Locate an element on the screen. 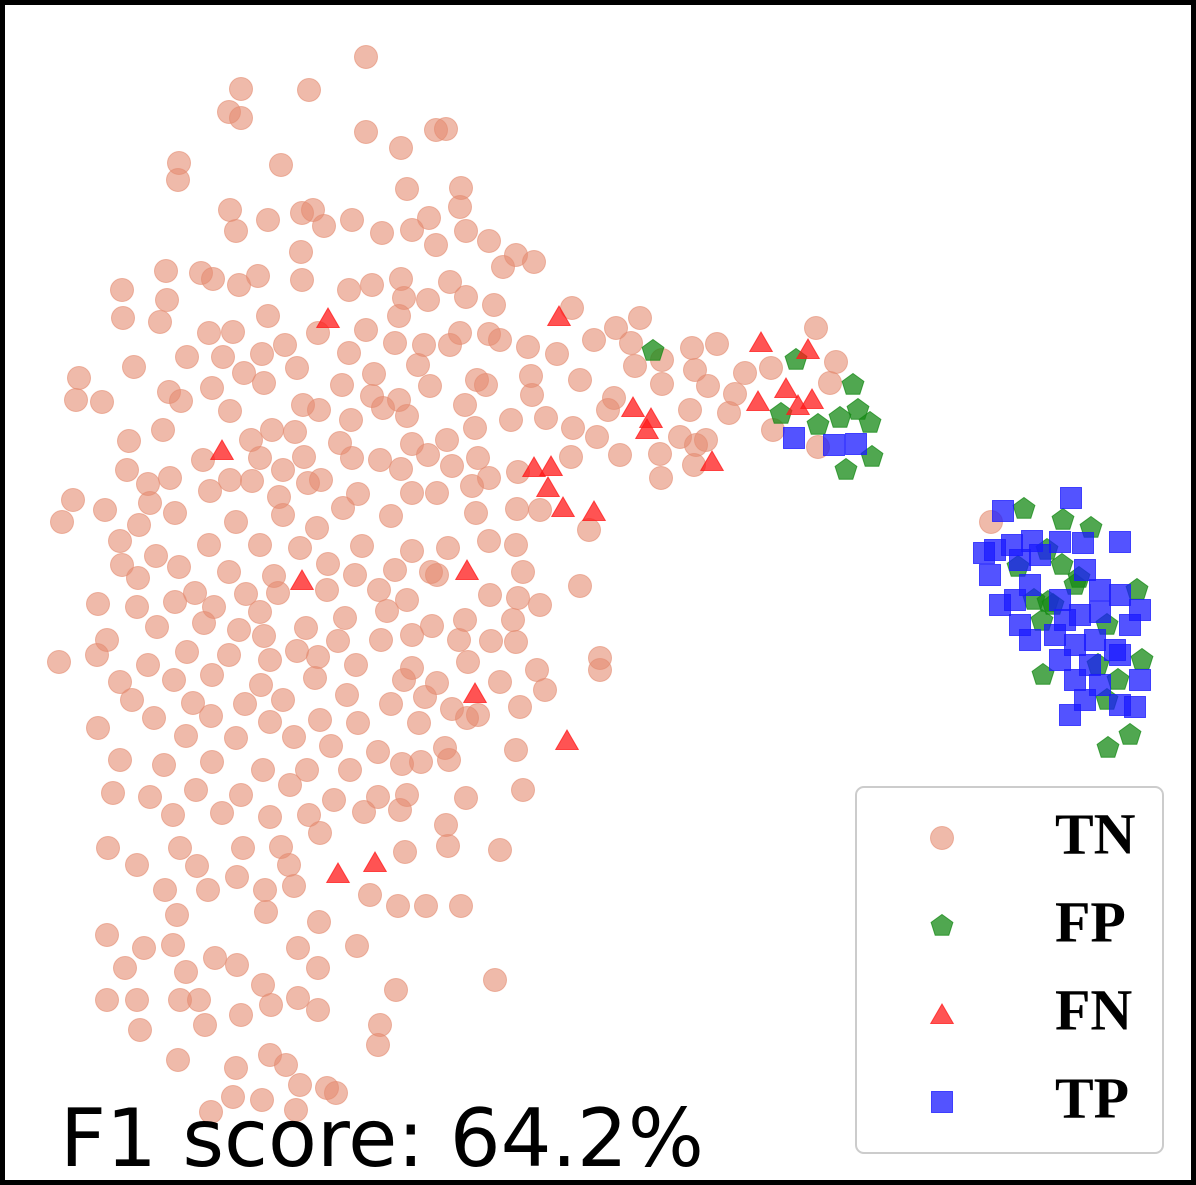 The width and height of the screenshot is (1196, 1185). legend: TN FP FN TP is located at coordinates (1032, 965).